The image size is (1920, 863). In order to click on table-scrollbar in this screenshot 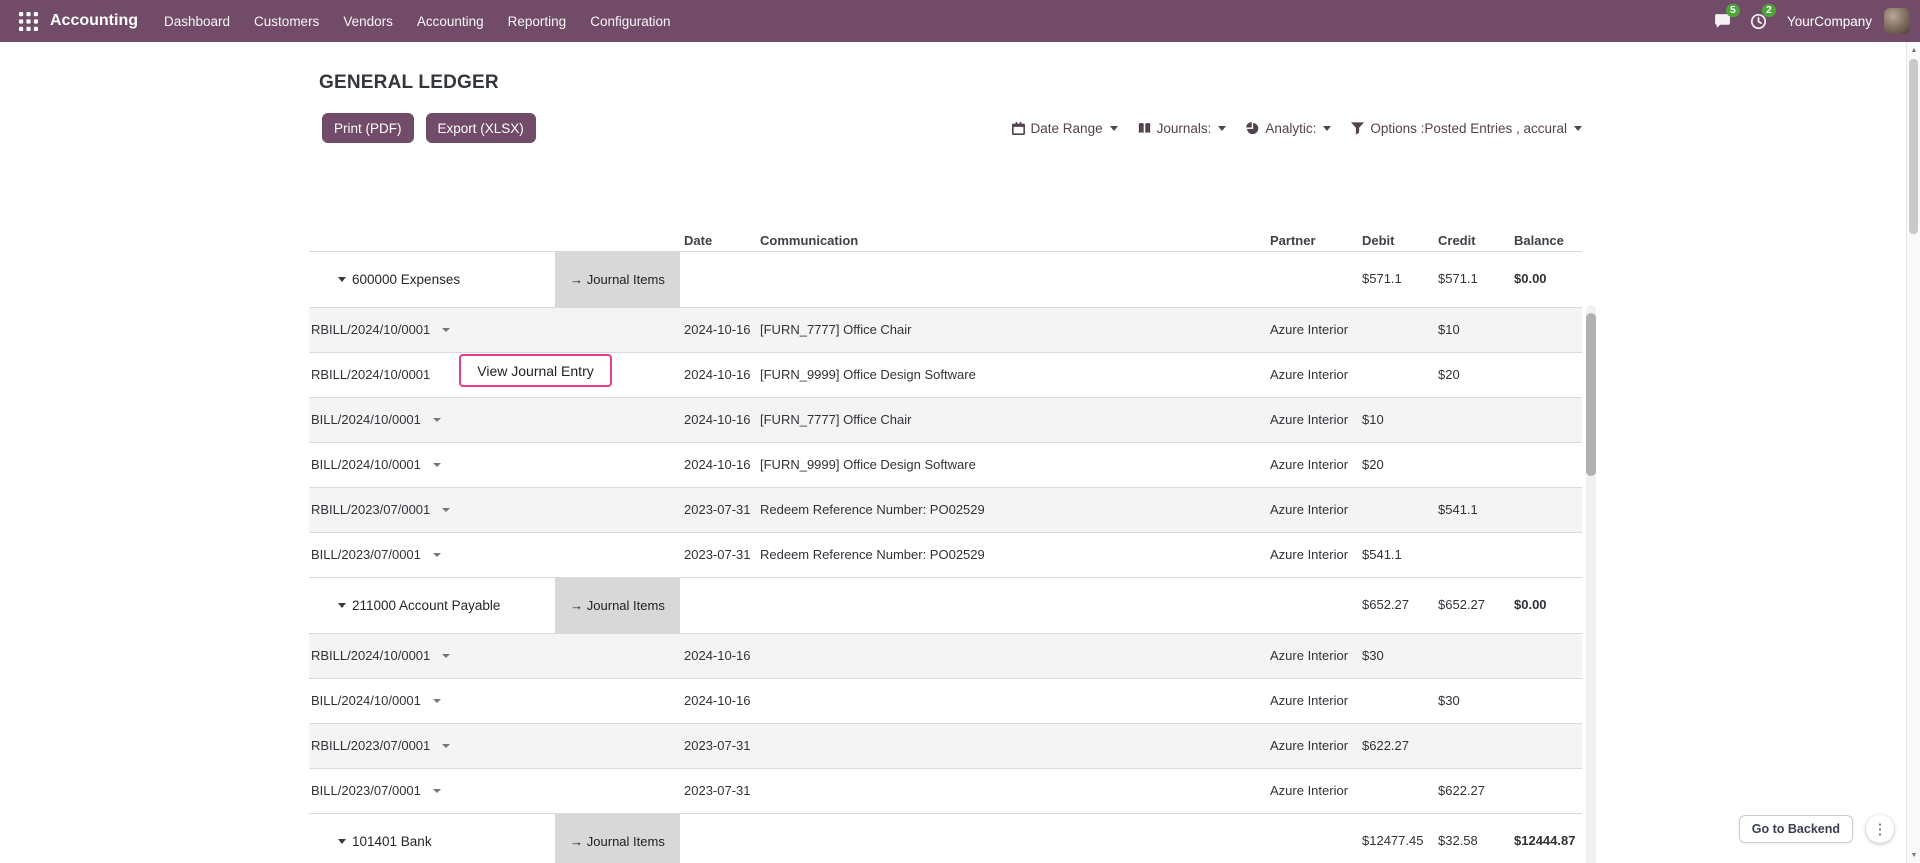, I will do `click(1591, 584)`.